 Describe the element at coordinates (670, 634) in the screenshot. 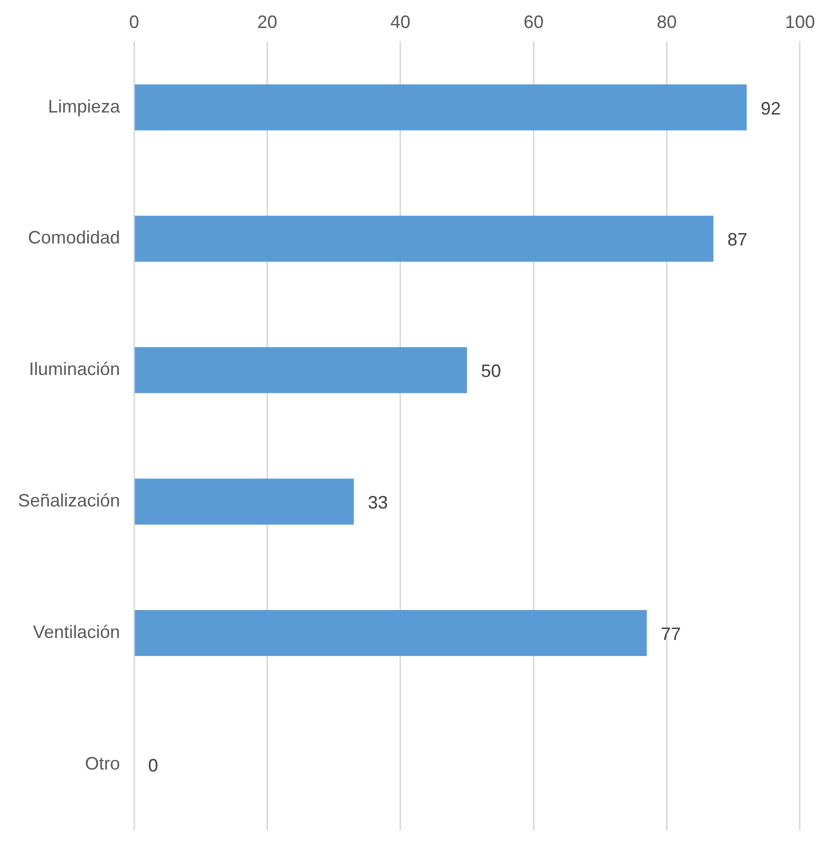

I see `data-label: 77` at that location.